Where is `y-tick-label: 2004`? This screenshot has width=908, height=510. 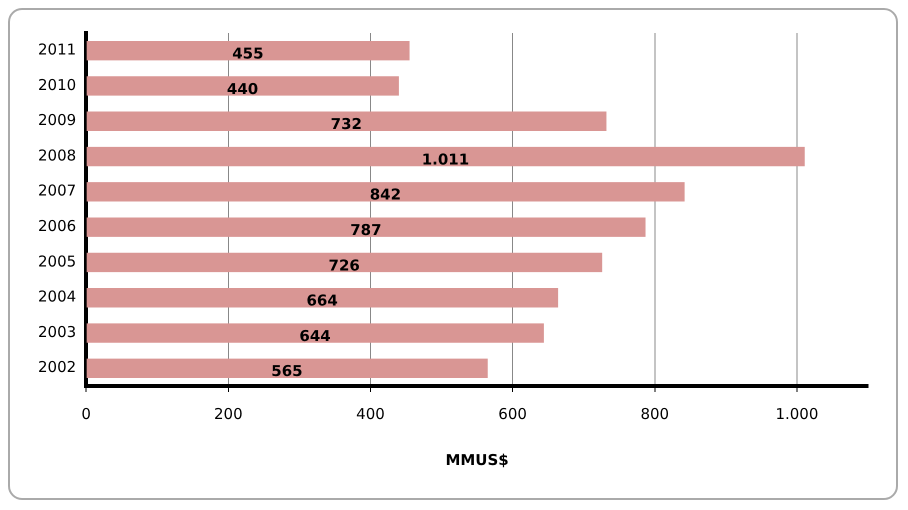
y-tick-label: 2004 is located at coordinates (57, 297).